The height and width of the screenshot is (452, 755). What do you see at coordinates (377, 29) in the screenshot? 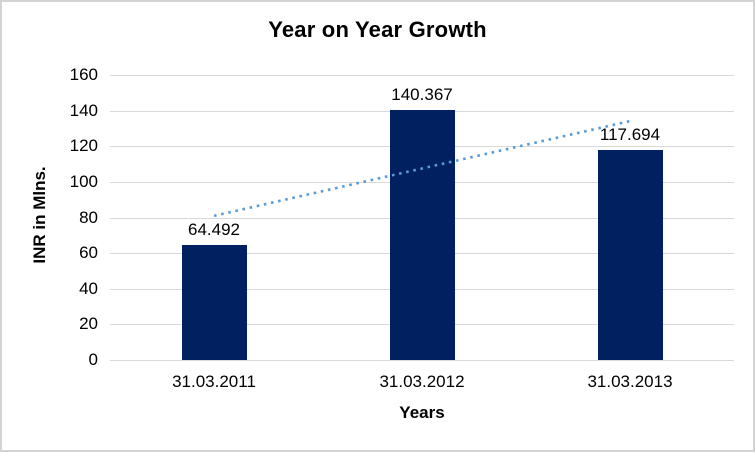
I see `chart-title: Year on Year Growth` at bounding box center [377, 29].